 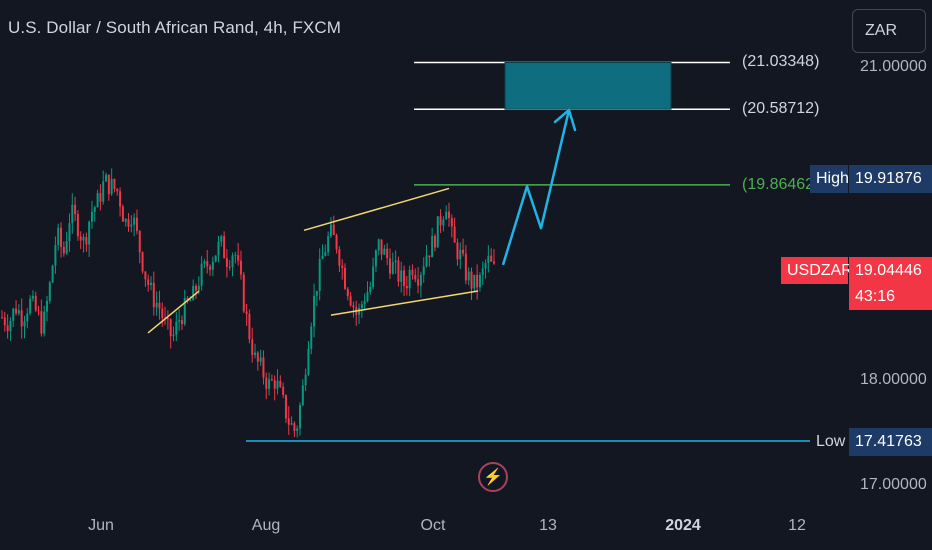 What do you see at coordinates (893, 484) in the screenshot?
I see `y-tick-17: 17.00000` at bounding box center [893, 484].